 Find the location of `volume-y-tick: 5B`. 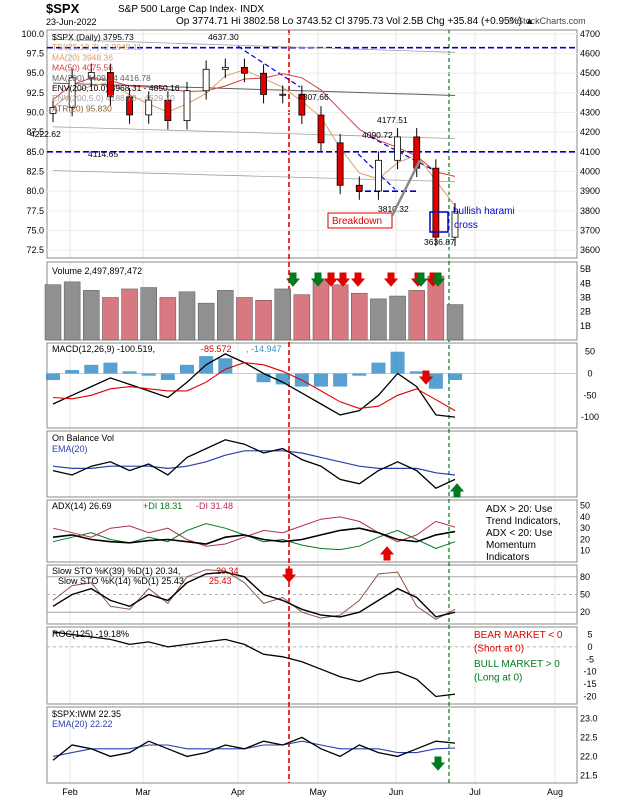

volume-y-tick: 5B is located at coordinates (585, 269).